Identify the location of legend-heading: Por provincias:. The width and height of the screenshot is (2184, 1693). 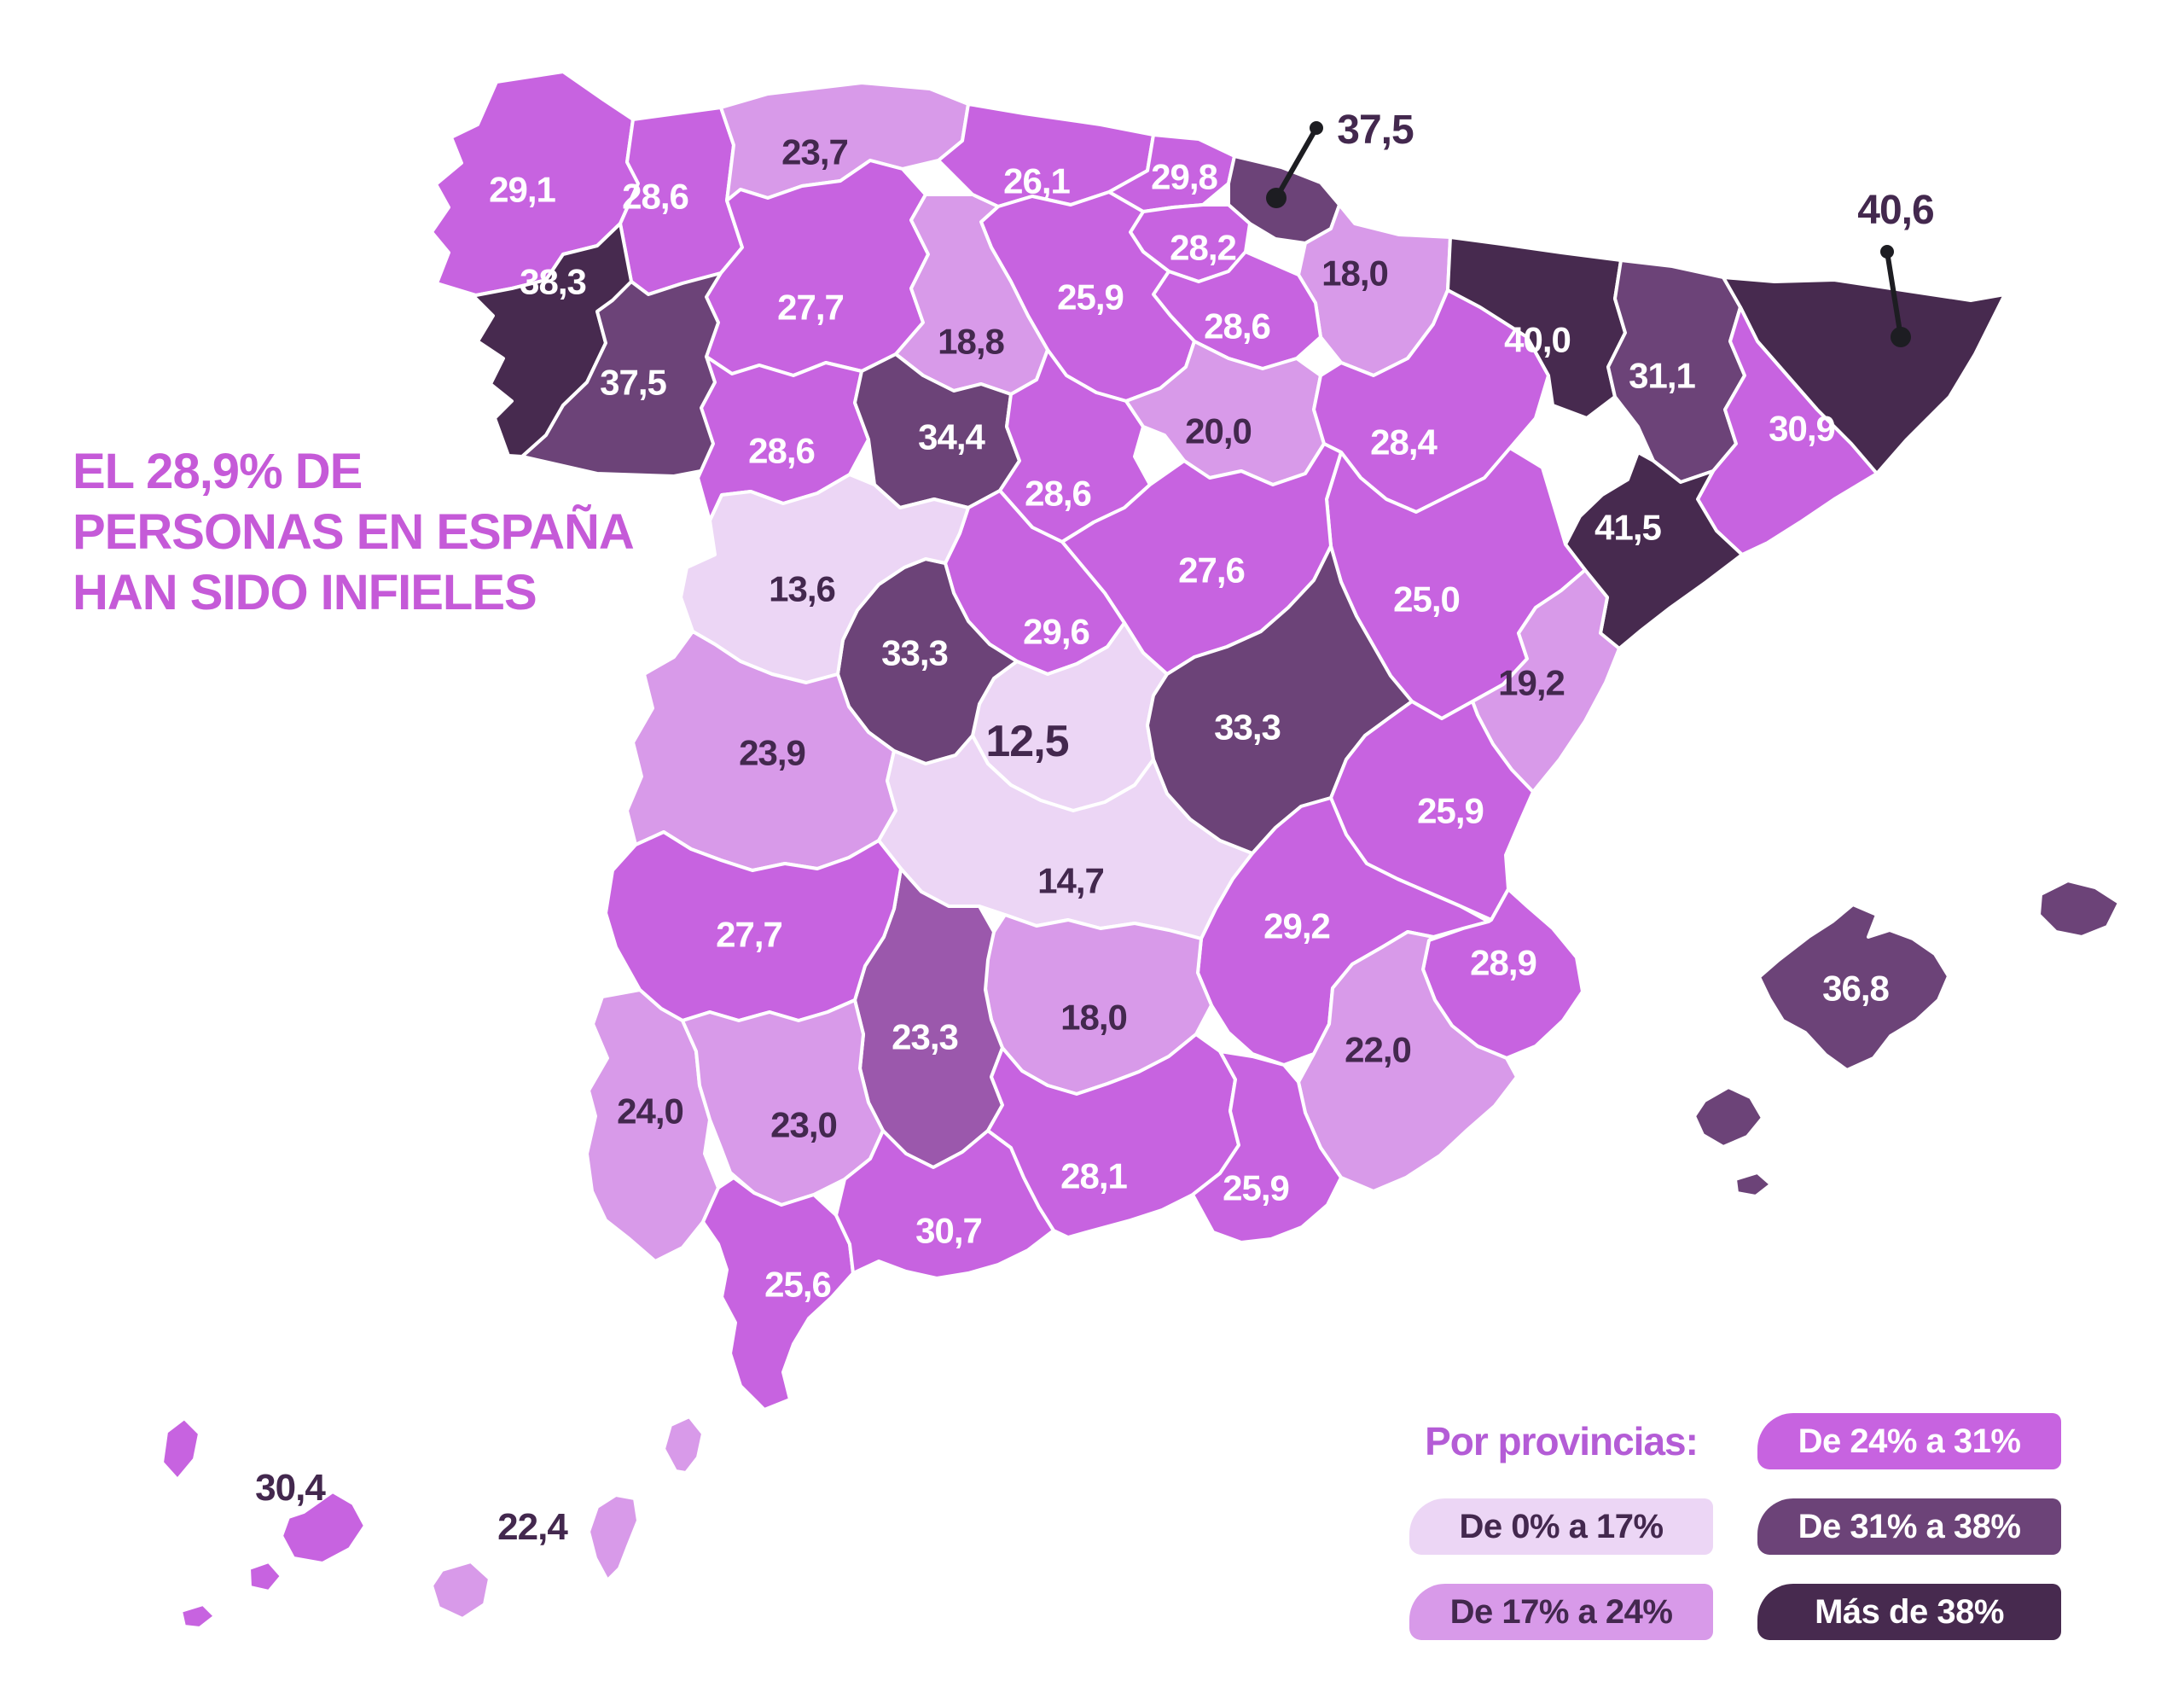
(1562, 1441).